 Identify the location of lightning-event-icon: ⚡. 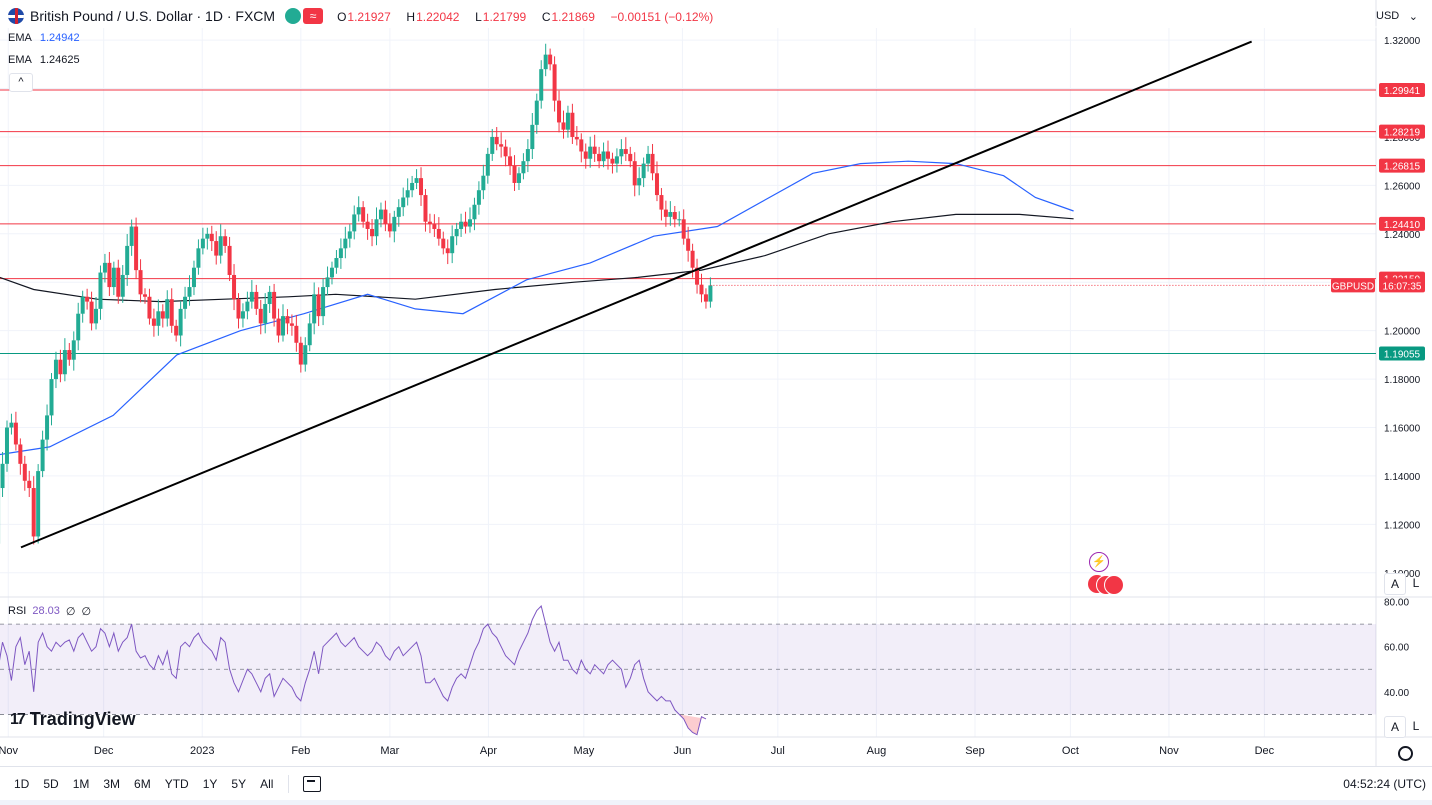
(1099, 562).